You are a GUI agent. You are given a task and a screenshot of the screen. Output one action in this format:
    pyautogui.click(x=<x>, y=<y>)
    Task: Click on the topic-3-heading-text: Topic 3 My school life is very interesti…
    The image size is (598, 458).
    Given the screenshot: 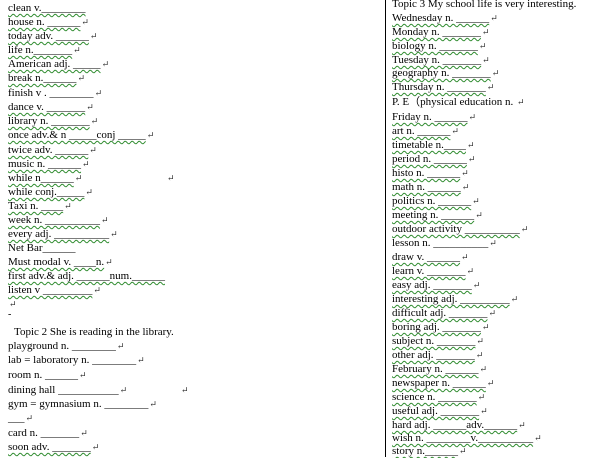 What is the action you would take?
    pyautogui.click(x=484, y=5)
    